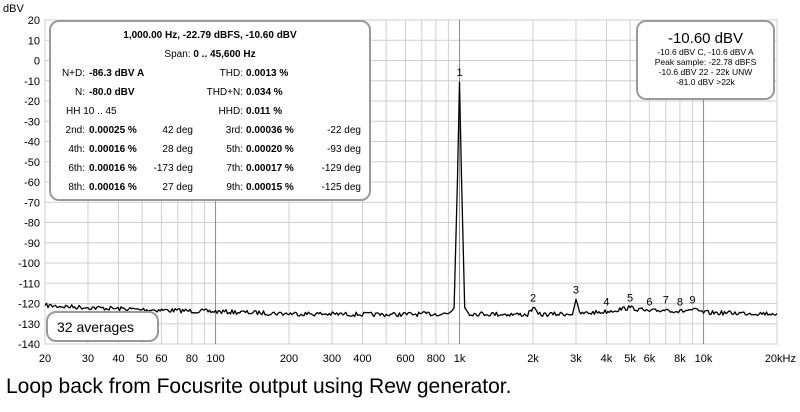 The height and width of the screenshot is (412, 800). I want to click on y-tick-label: -20, so click(32, 102).